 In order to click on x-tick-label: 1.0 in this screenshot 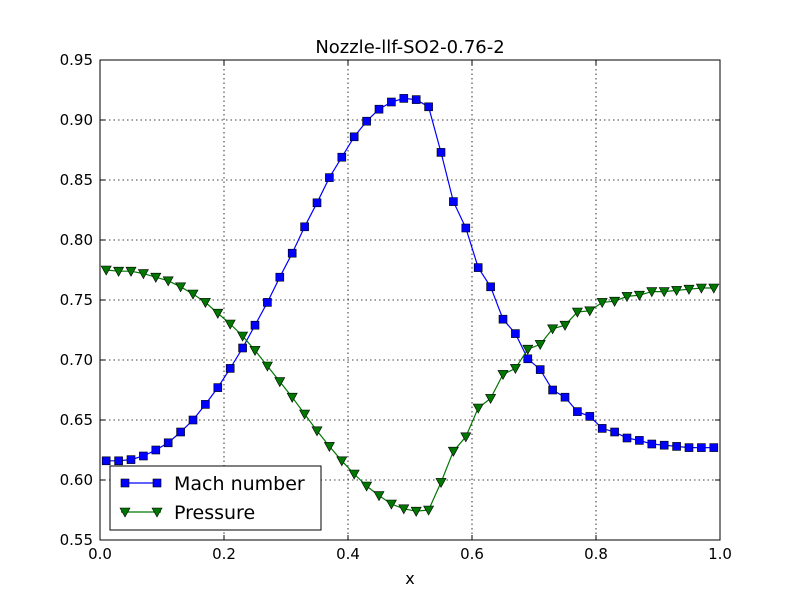, I will do `click(720, 554)`.